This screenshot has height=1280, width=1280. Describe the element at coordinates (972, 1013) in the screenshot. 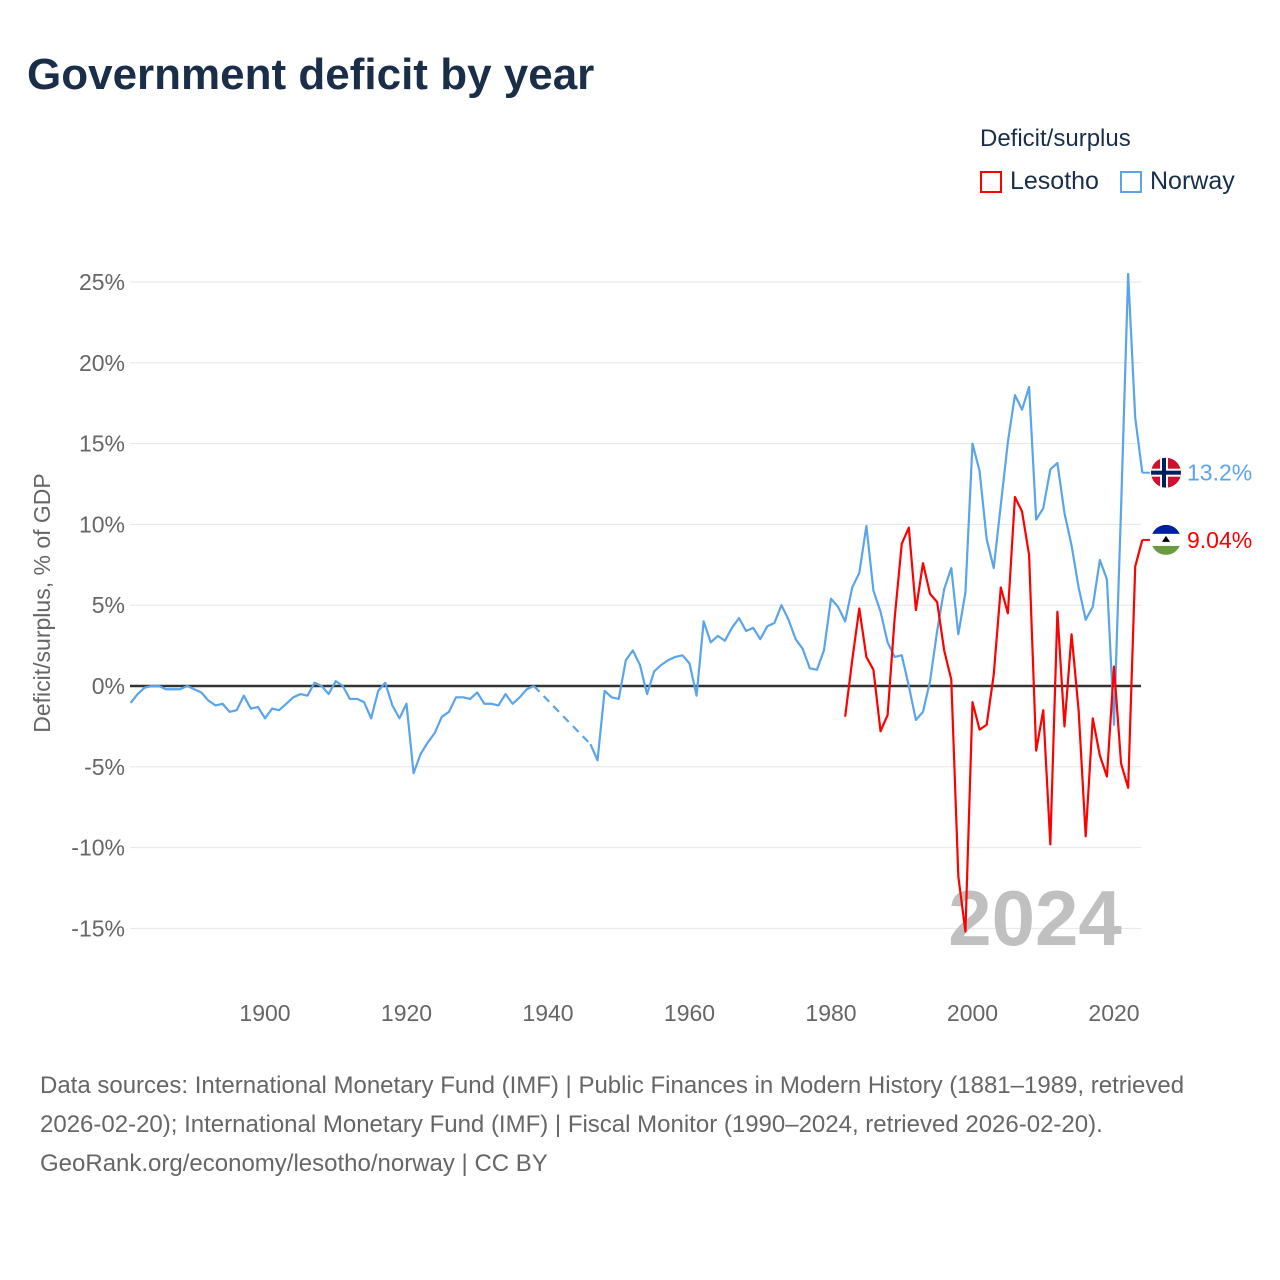

I see `x-tick-label: 2000` at that location.